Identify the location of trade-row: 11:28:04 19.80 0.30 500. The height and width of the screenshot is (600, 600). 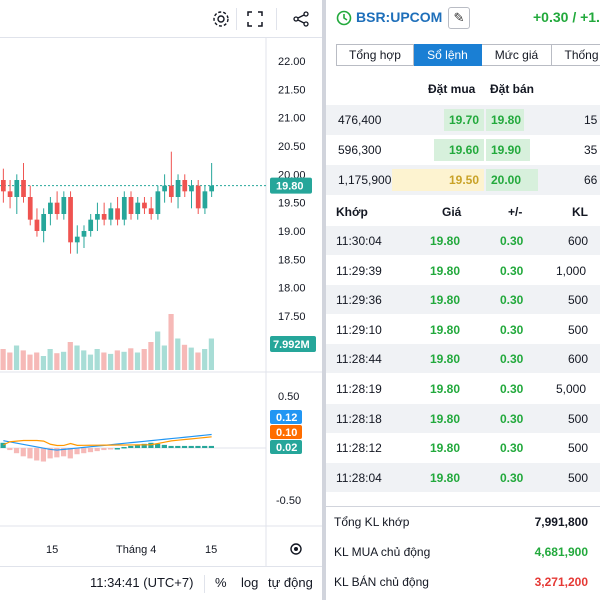
(463, 477).